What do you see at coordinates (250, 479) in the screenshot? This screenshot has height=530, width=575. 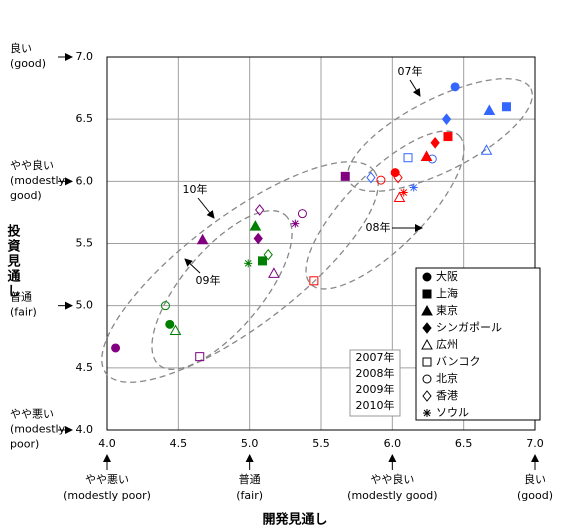 I see `x-side-label: 普通` at bounding box center [250, 479].